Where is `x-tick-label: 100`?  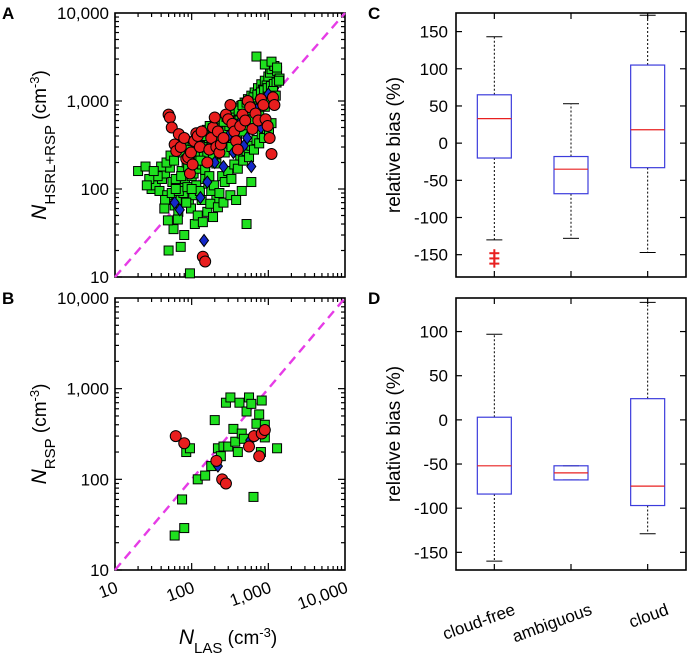 x-tick-label: 100 is located at coordinates (180, 592).